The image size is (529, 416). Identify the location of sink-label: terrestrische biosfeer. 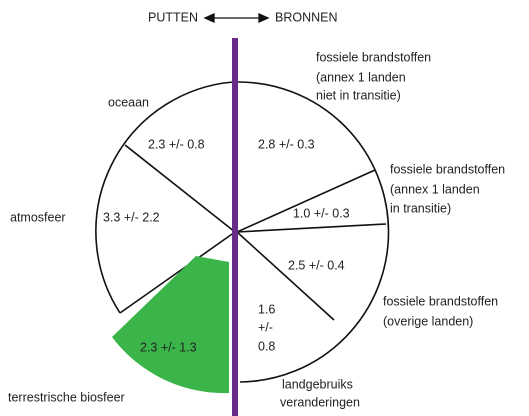
(66, 397).